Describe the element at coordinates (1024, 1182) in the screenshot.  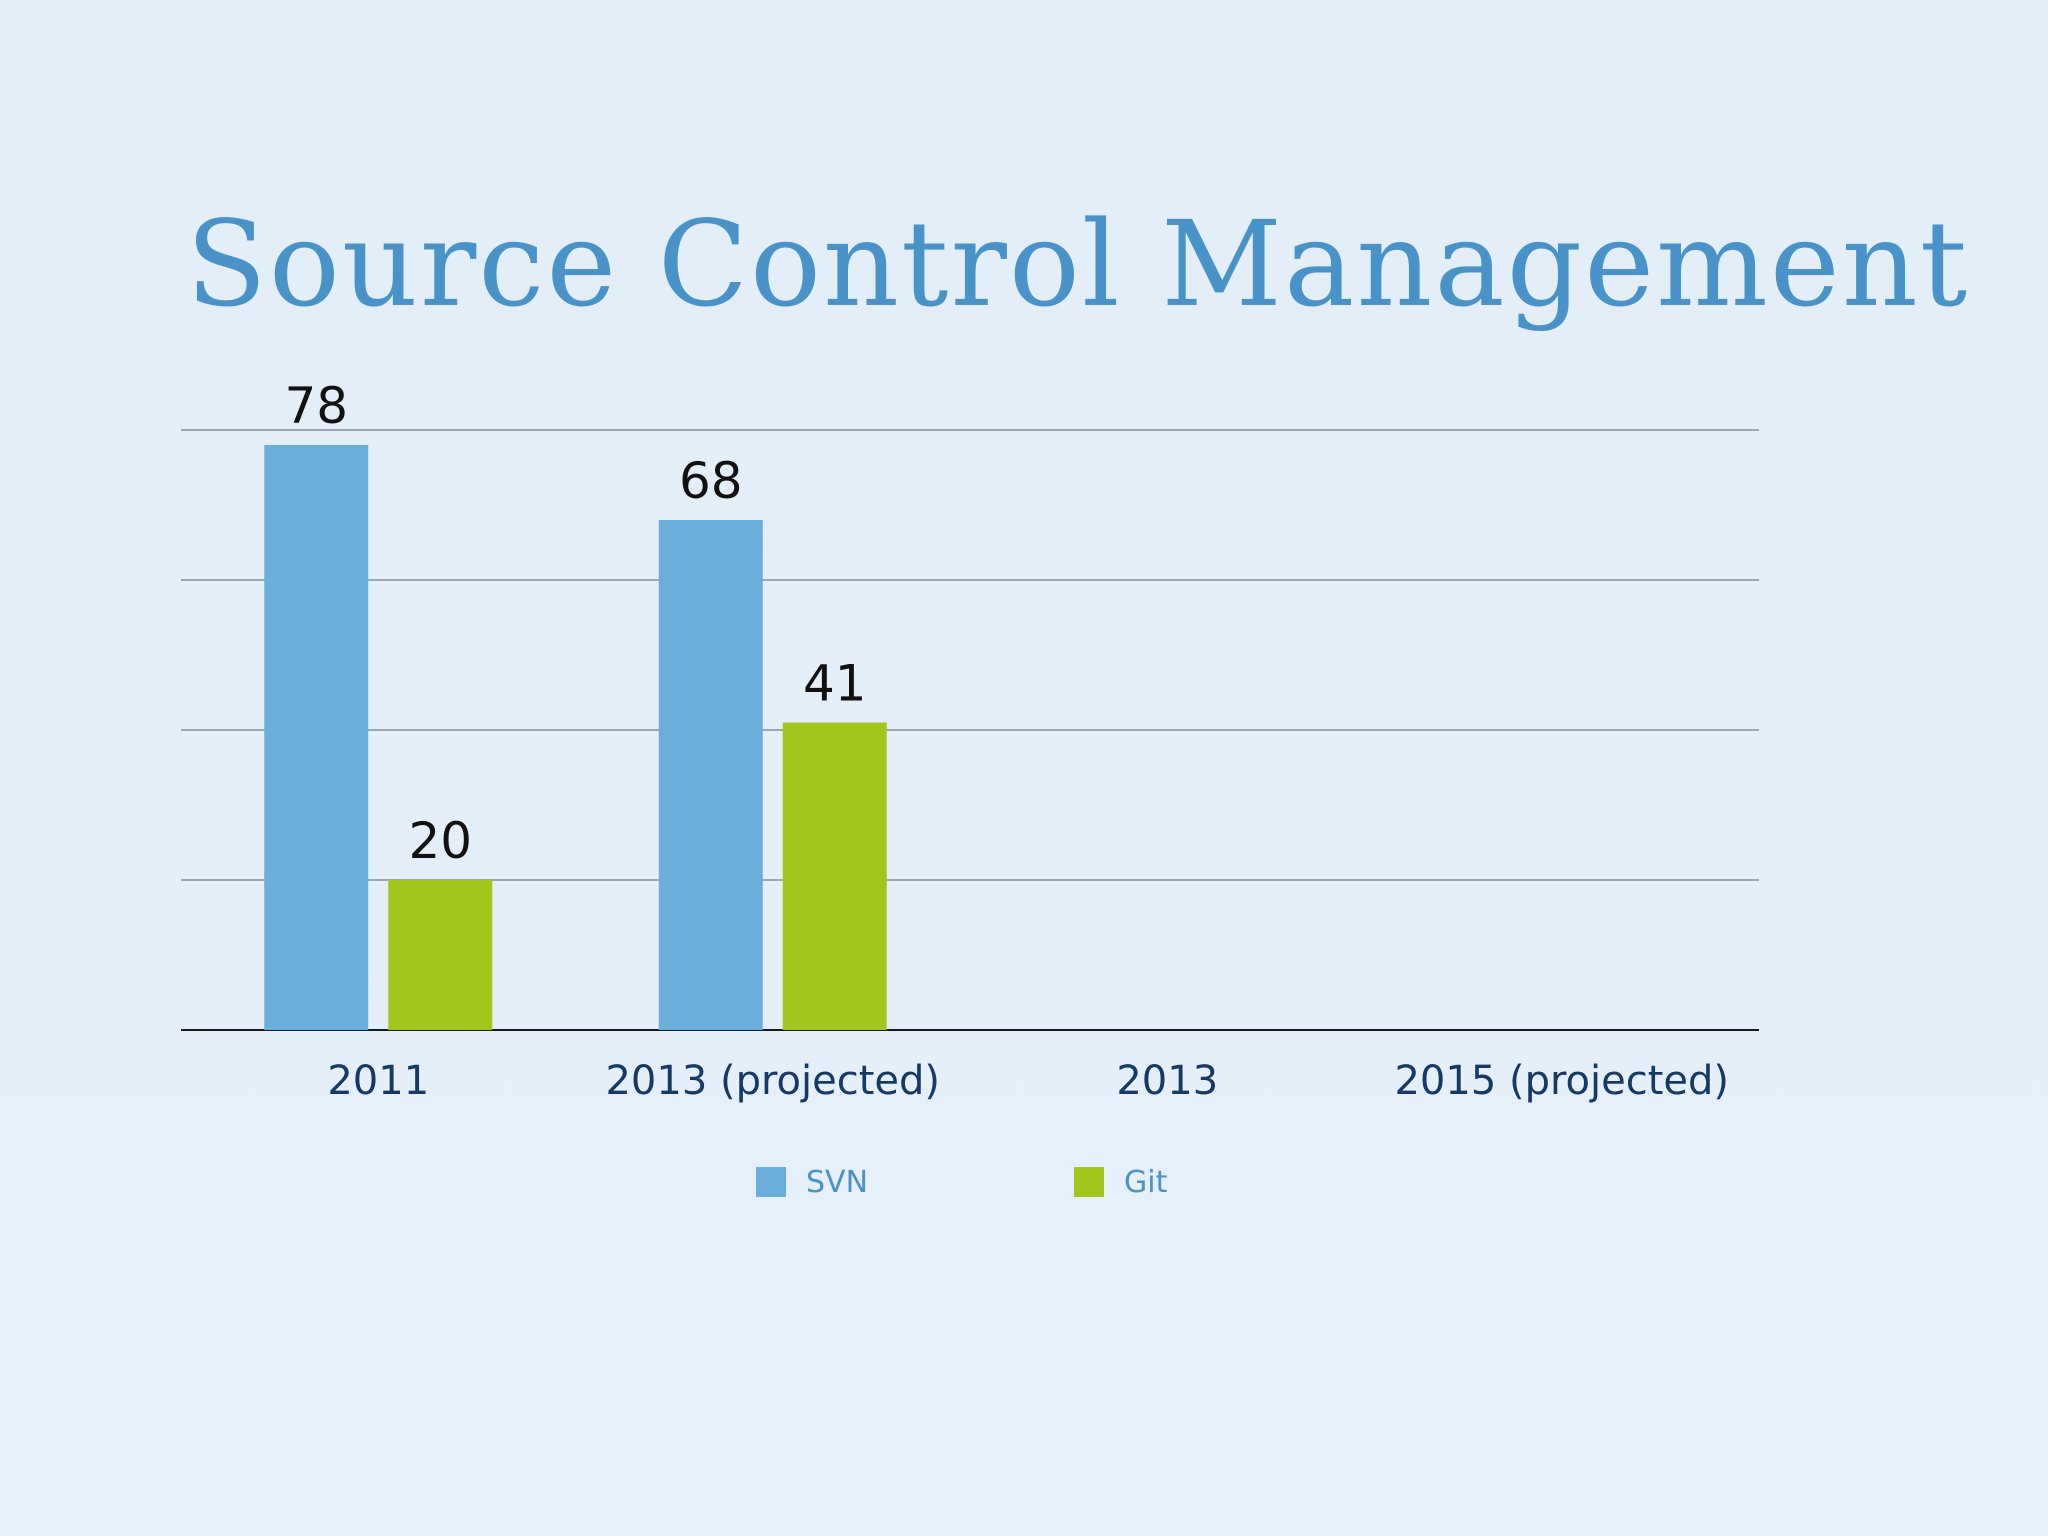
I see `legend: SVN Git` at that location.